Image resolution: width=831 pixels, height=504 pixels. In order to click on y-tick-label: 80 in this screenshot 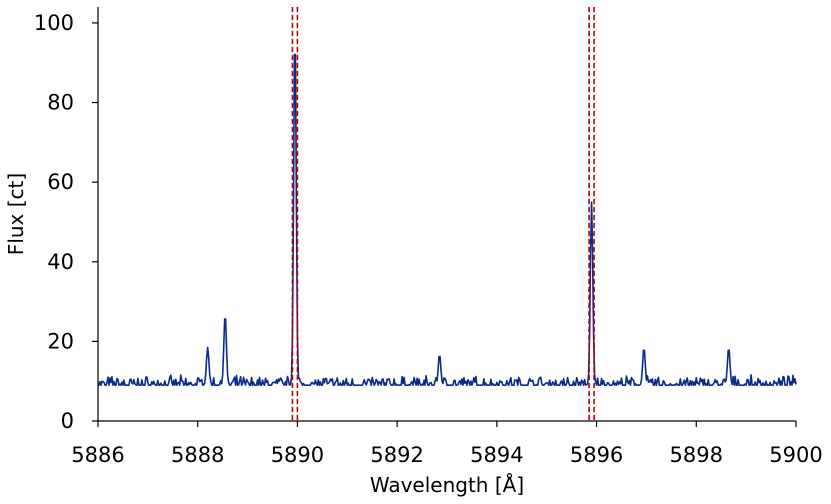, I will do `click(60, 103)`.